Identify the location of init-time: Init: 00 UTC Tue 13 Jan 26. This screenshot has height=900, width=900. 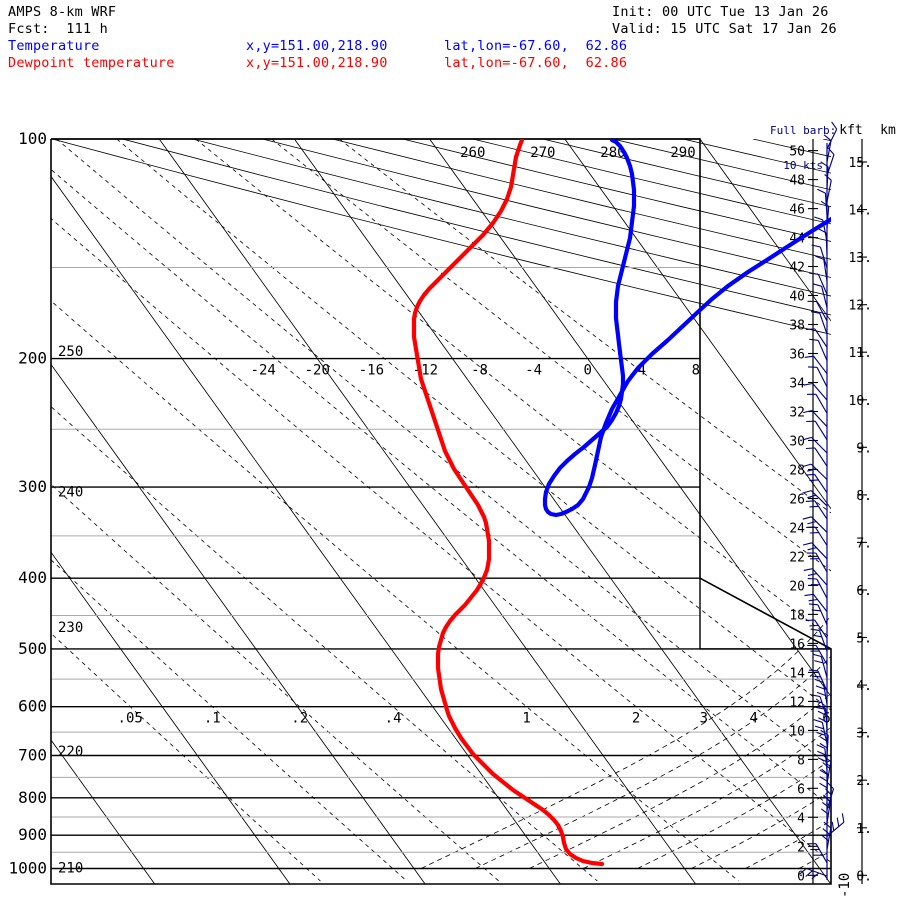
(720, 12).